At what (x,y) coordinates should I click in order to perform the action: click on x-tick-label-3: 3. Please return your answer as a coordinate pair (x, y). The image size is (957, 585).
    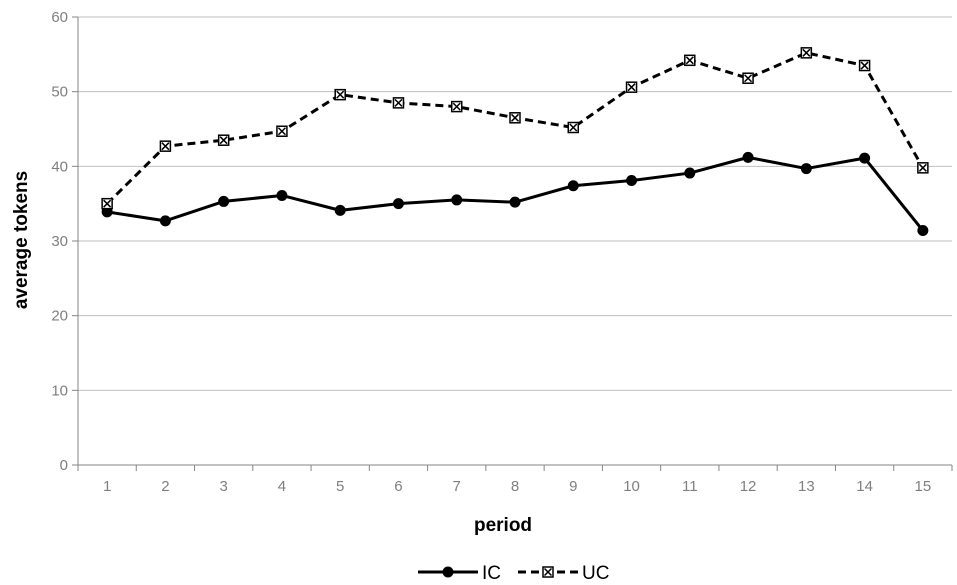
    Looking at the image, I should click on (223, 486).